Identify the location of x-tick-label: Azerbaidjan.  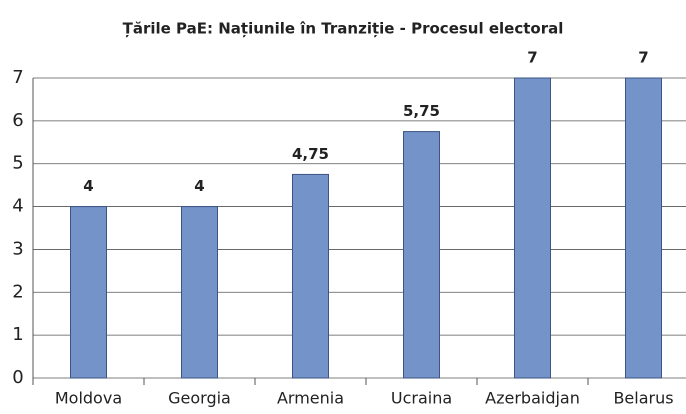
(532, 398).